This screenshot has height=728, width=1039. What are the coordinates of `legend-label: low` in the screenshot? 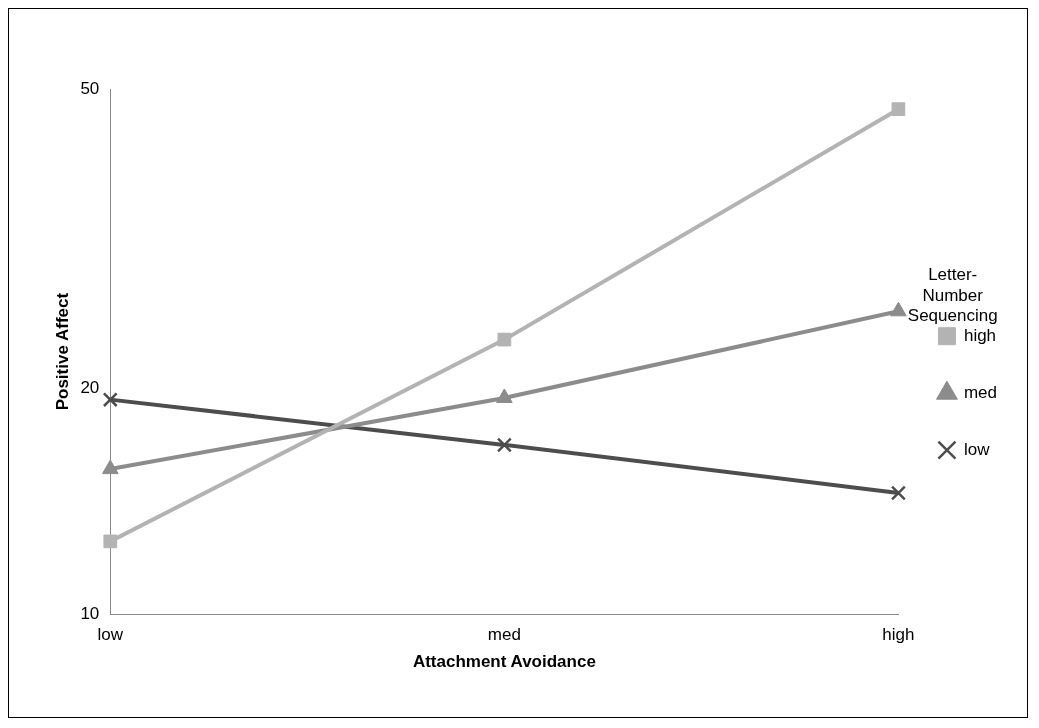 It's located at (977, 449).